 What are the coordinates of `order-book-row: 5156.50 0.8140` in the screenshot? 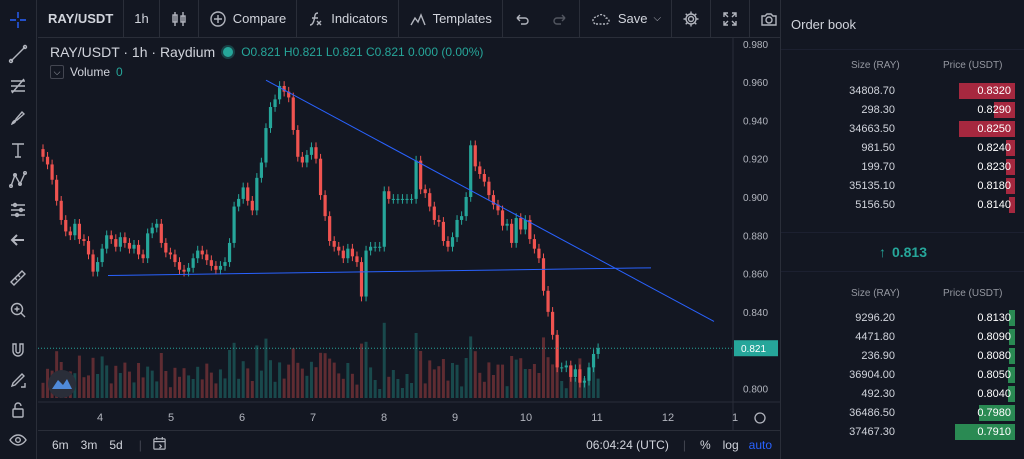 It's located at (902, 205).